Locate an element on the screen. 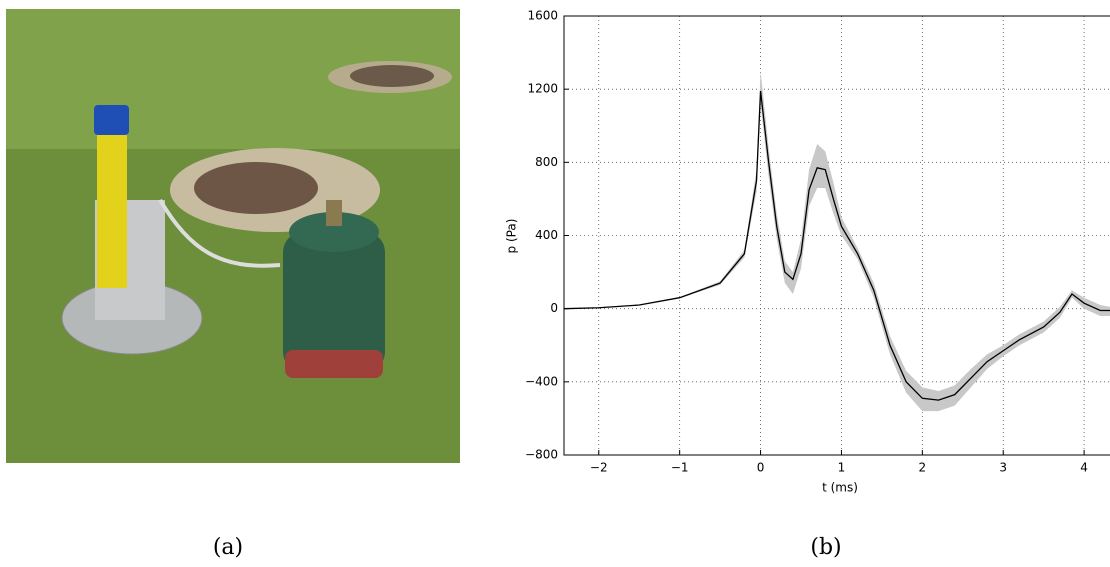  y-tick-label: −800 is located at coordinates (541, 455).